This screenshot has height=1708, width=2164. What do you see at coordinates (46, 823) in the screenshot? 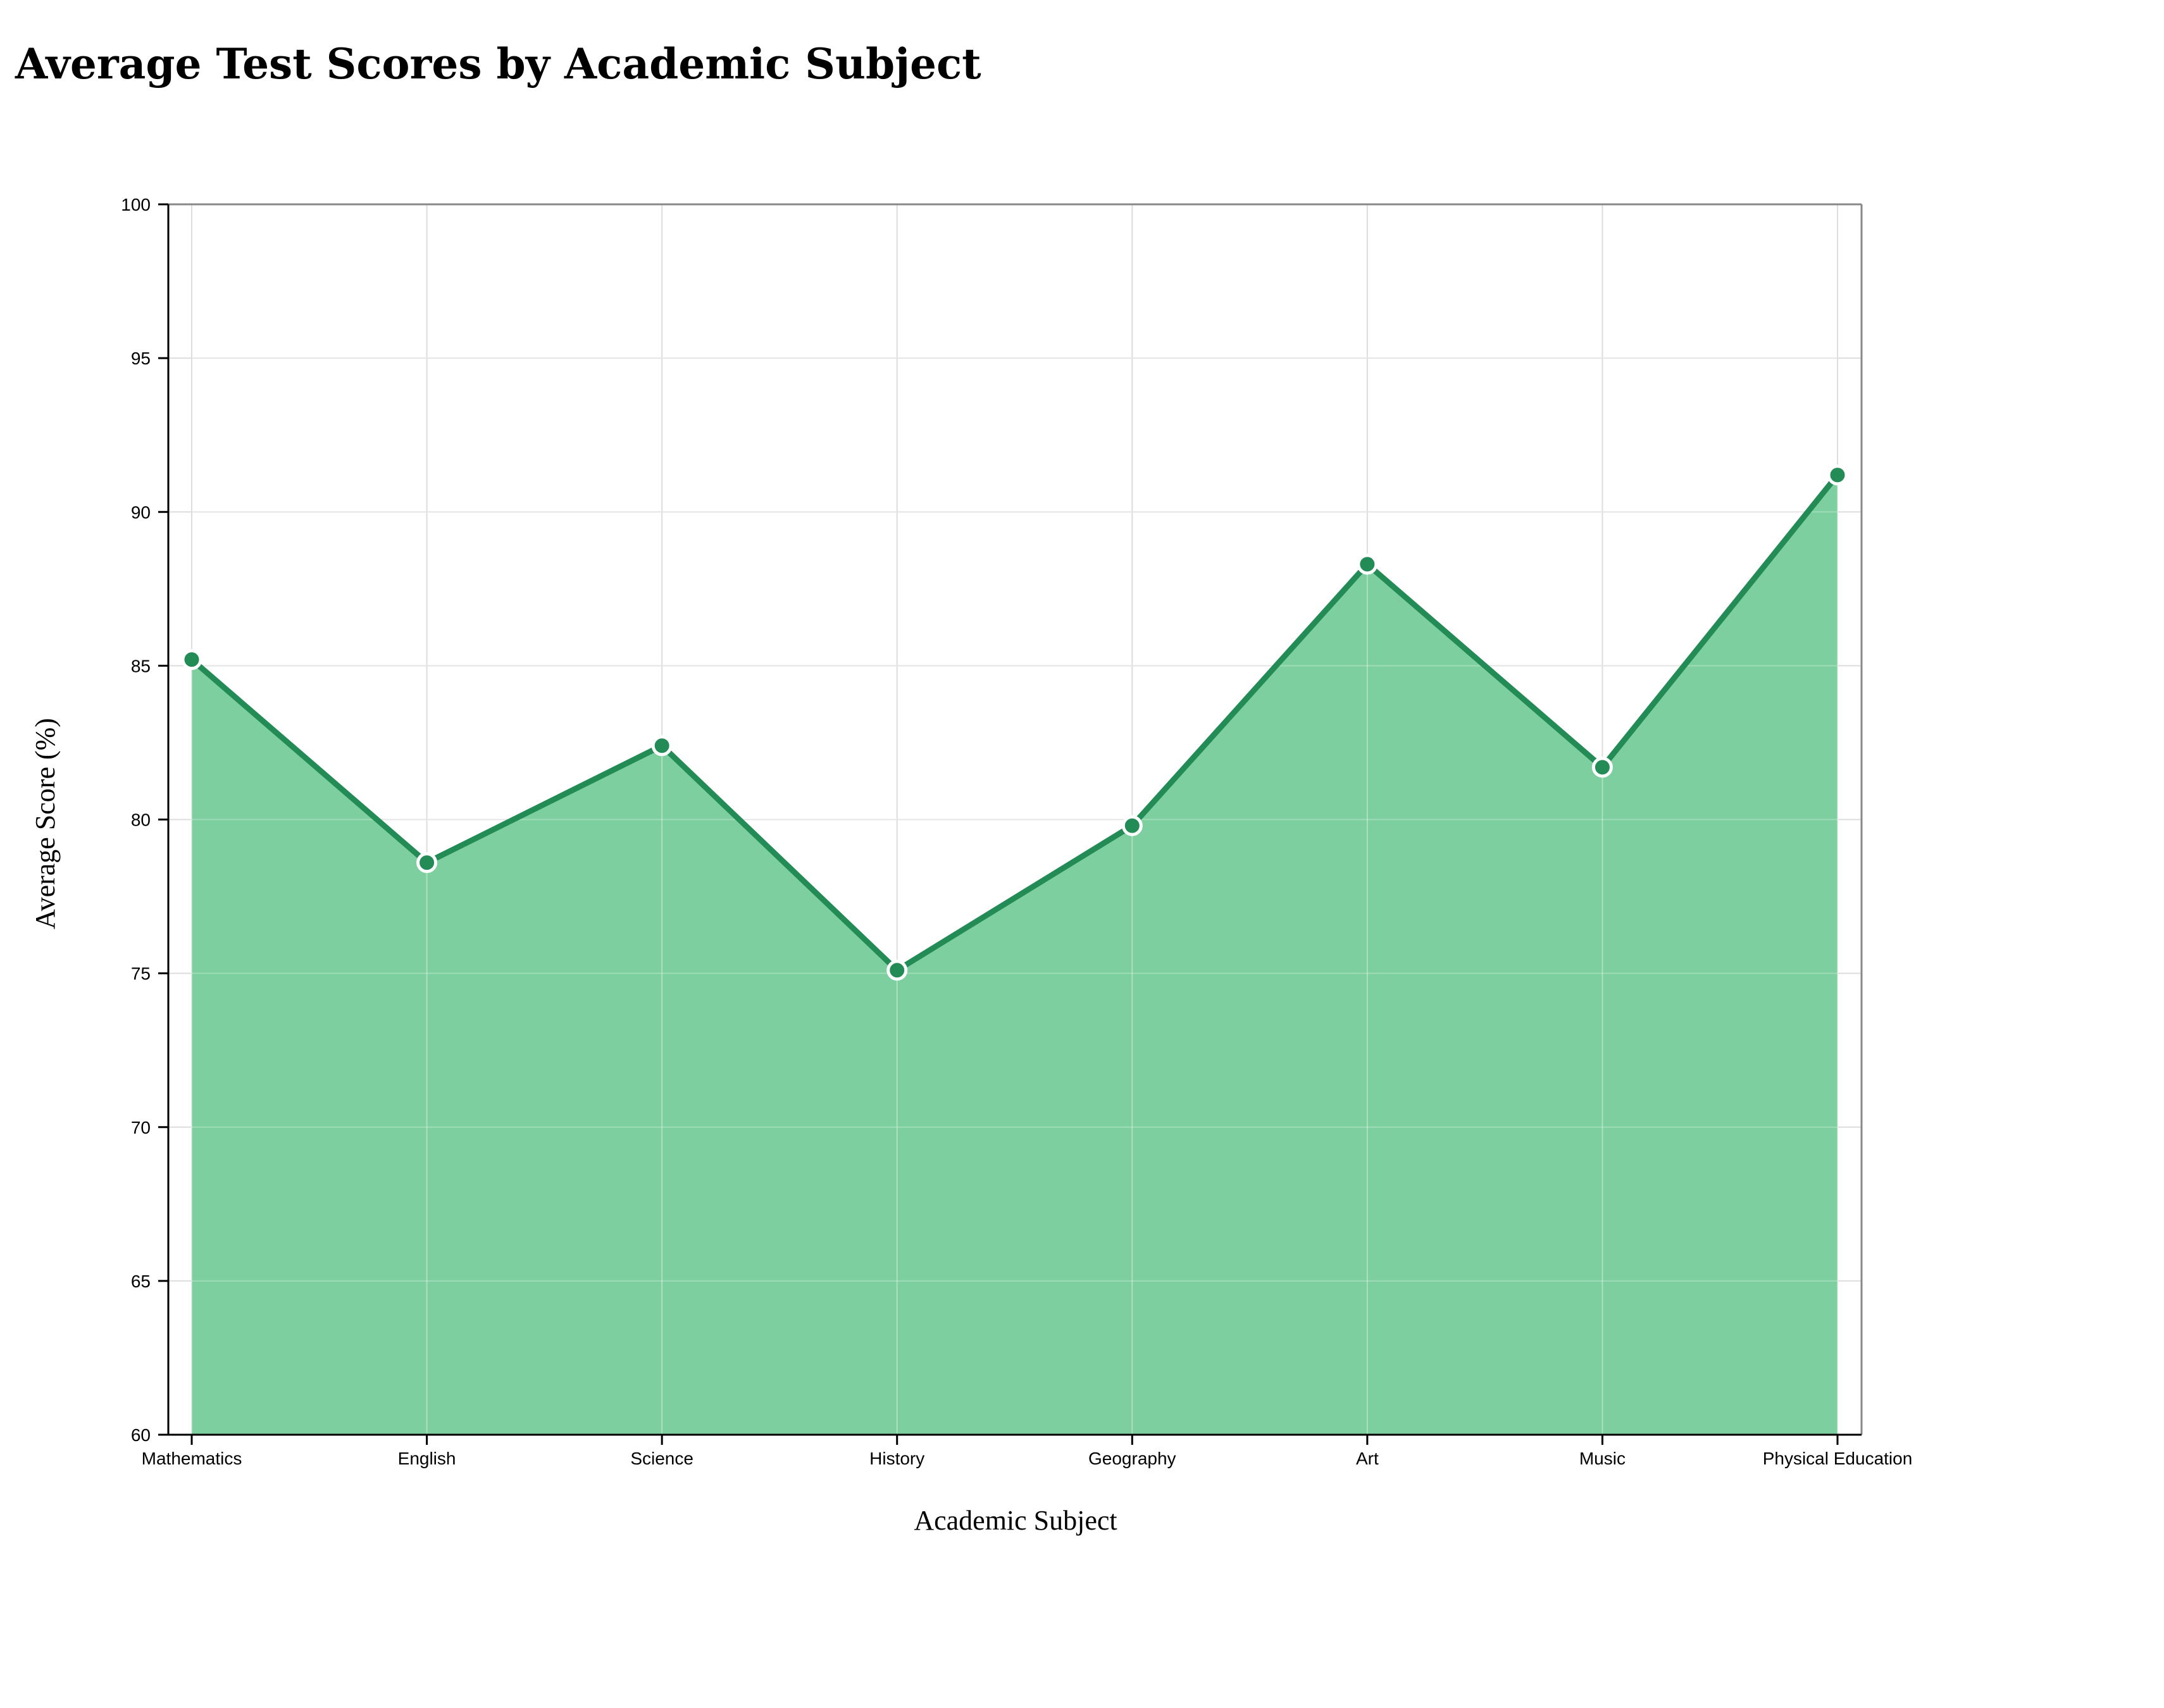
I see `y-axis-title: Average Score (%)` at bounding box center [46, 823].